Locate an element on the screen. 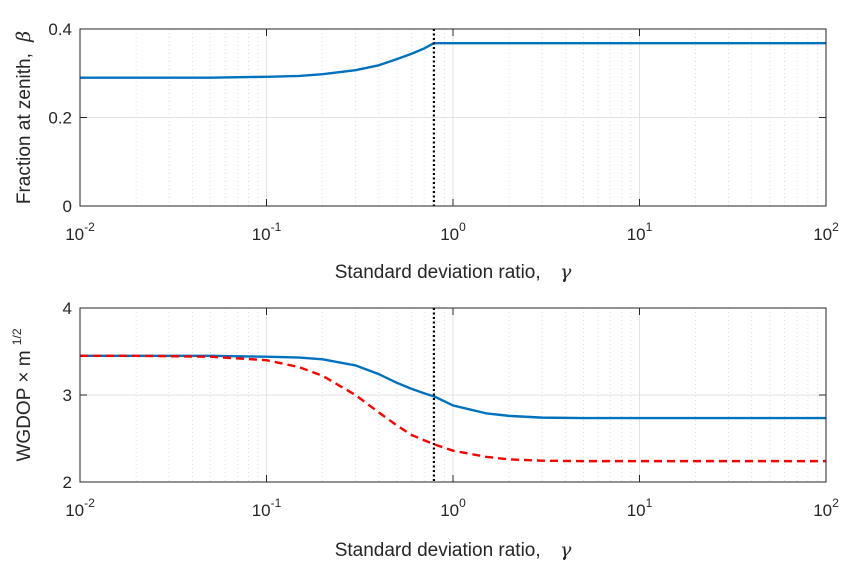 The image size is (847, 563). y-tick-label: 3 is located at coordinates (67, 395).